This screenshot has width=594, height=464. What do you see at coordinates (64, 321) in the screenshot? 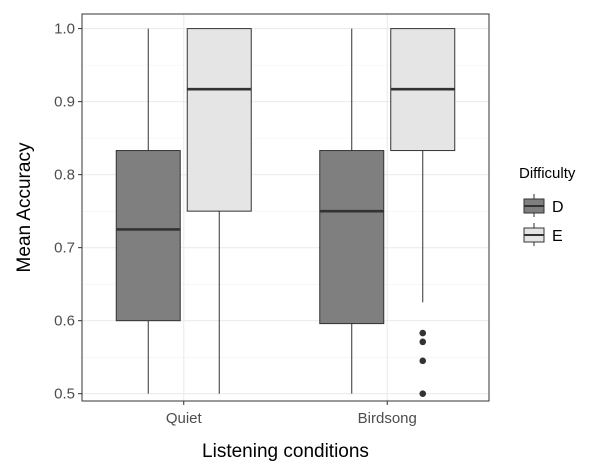
I see `y-tick-label: 0.6` at bounding box center [64, 321].